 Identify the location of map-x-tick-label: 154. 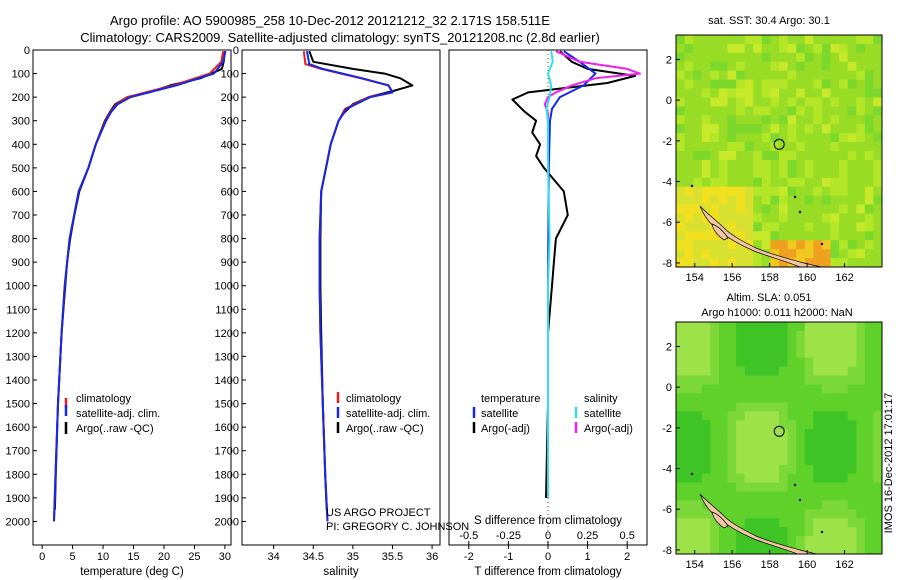
(695, 565).